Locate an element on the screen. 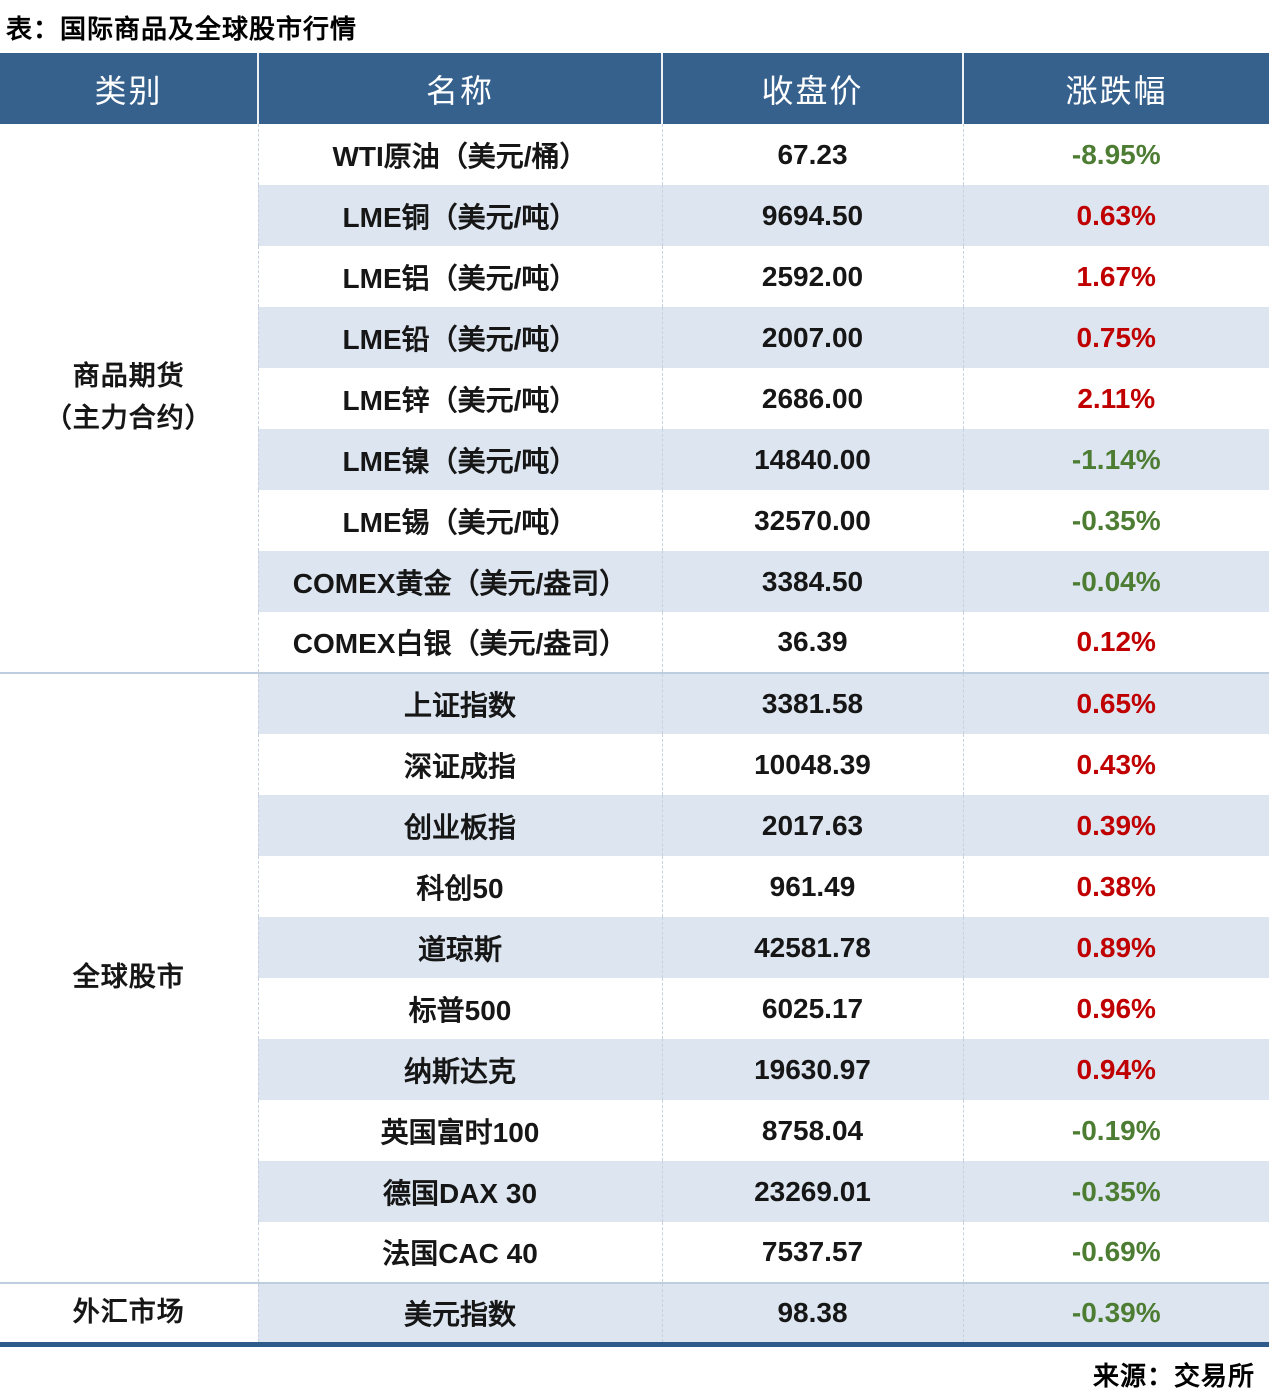 The width and height of the screenshot is (1269, 1400). table-row: 科创50 961.49 0.38% is located at coordinates (634, 886).